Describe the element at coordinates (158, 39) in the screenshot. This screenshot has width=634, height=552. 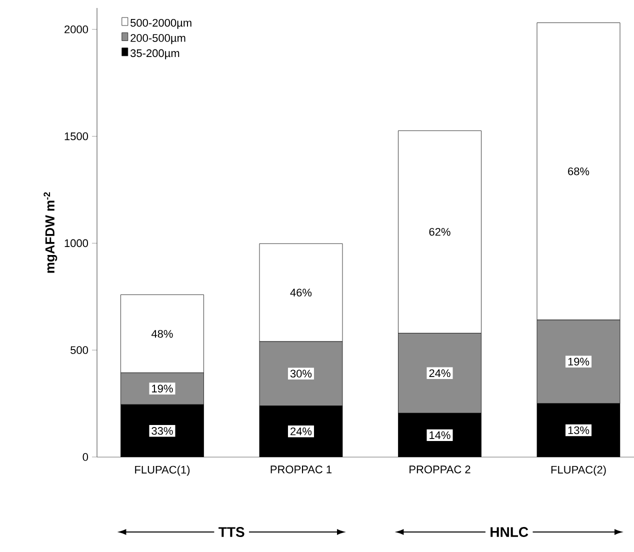
I see `legend-label: 200-500µm` at that location.